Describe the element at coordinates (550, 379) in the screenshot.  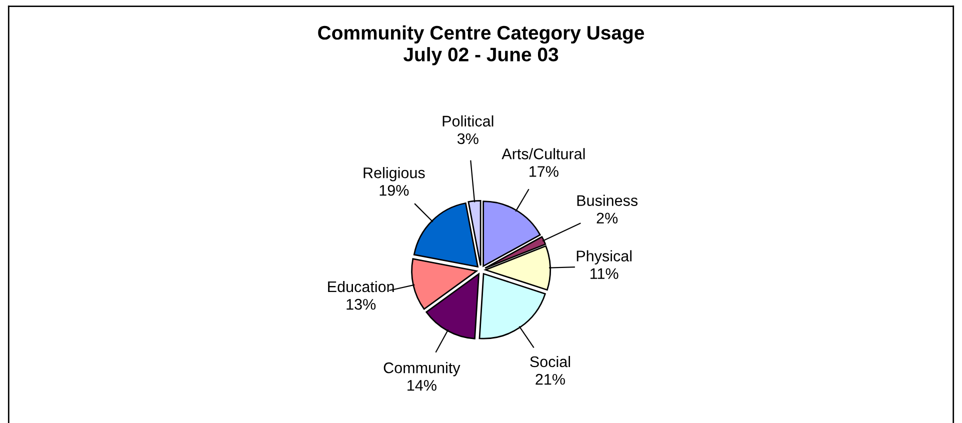
I see `data-label: 21%` at that location.